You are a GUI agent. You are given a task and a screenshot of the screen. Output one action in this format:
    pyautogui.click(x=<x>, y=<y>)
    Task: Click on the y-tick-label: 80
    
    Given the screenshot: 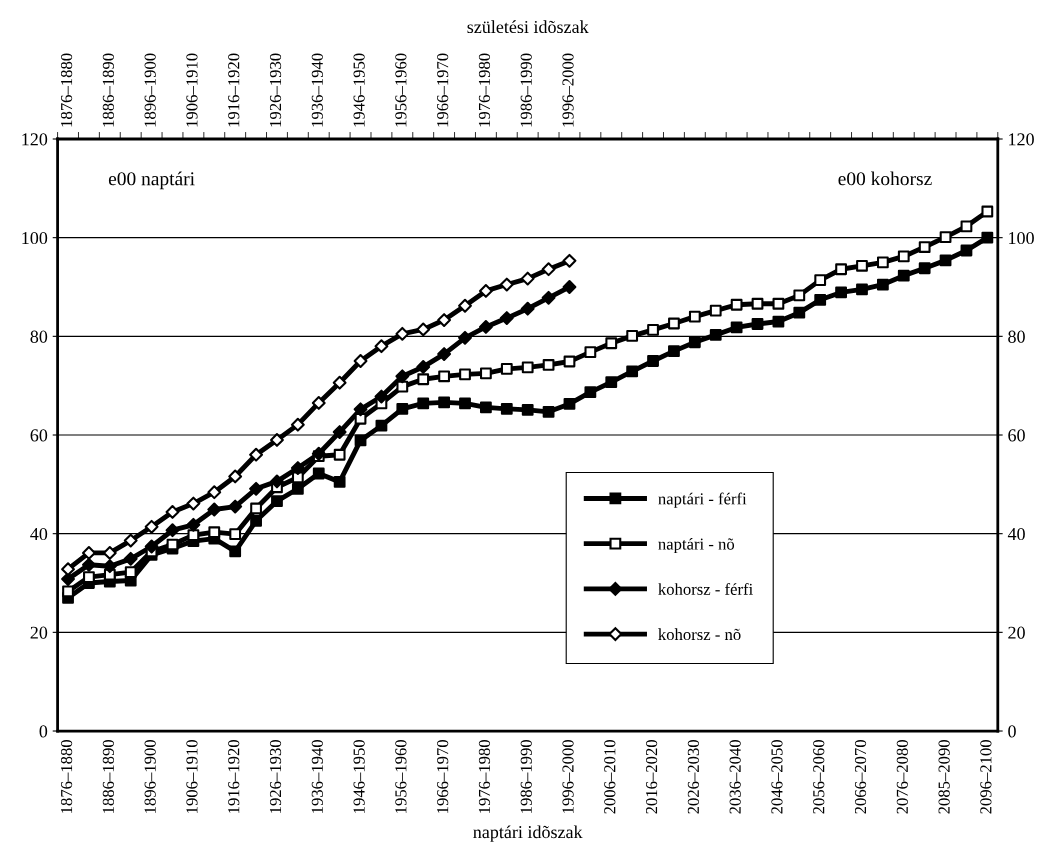 What is the action you would take?
    pyautogui.click(x=39, y=336)
    